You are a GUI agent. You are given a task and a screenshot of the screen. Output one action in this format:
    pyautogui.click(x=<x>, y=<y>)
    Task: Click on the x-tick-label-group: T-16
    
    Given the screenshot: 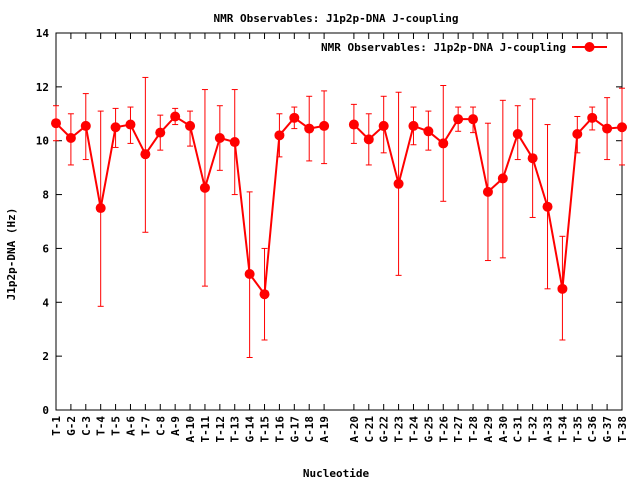 What is the action you would take?
    pyautogui.click(x=279, y=429)
    